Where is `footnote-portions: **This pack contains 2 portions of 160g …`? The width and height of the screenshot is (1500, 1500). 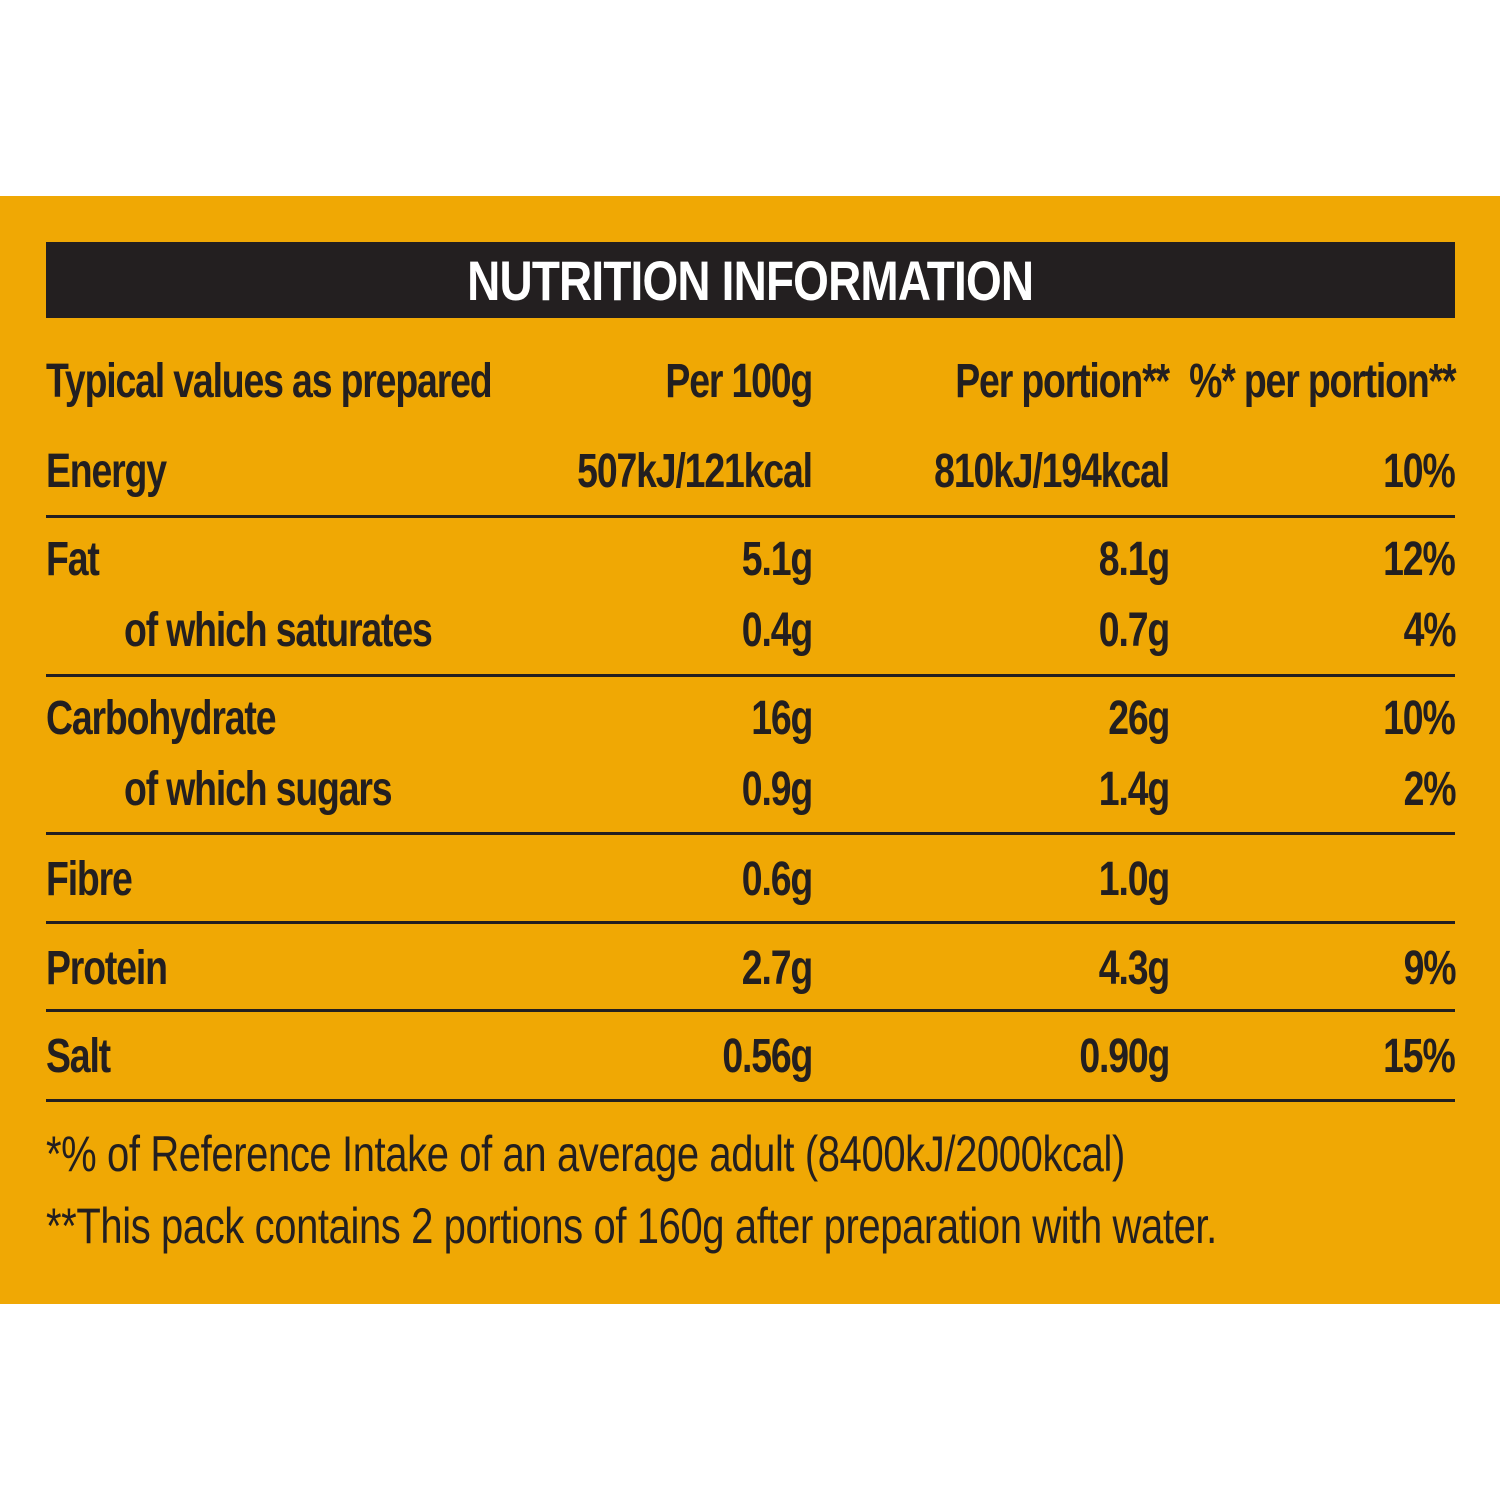
footnote-portions: **This pack contains 2 portions of 160g … is located at coordinates (631, 1226).